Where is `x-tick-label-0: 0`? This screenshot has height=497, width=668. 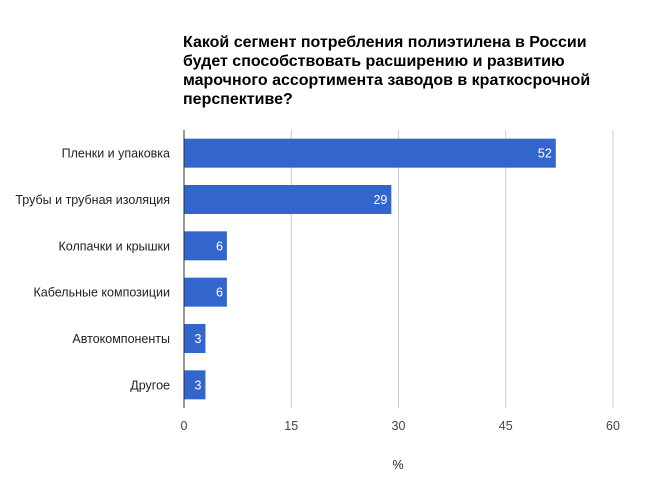
x-tick-label-0: 0 is located at coordinates (184, 426).